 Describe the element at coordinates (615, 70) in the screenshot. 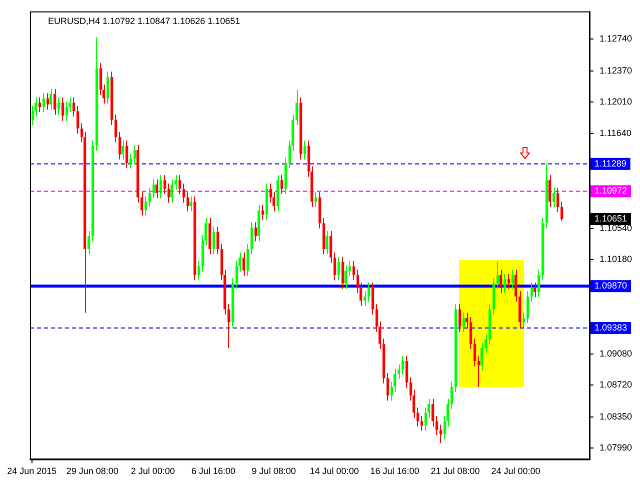

I see `y-tick-label: 1.12370` at that location.